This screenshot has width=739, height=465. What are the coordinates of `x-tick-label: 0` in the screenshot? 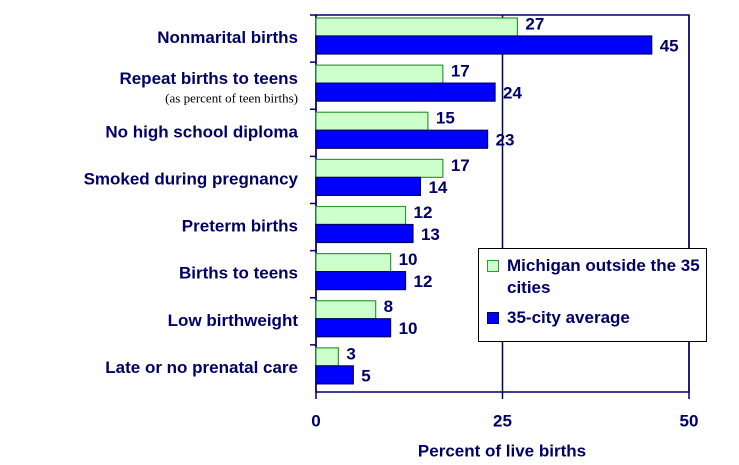 It's located at (315, 420).